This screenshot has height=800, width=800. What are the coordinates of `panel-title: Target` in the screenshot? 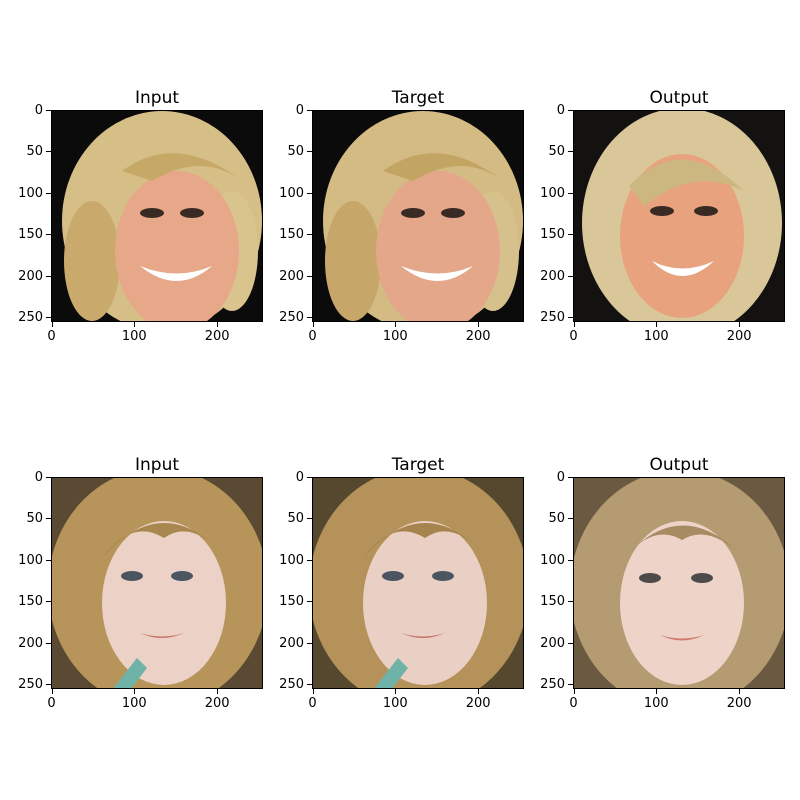 It's located at (418, 465).